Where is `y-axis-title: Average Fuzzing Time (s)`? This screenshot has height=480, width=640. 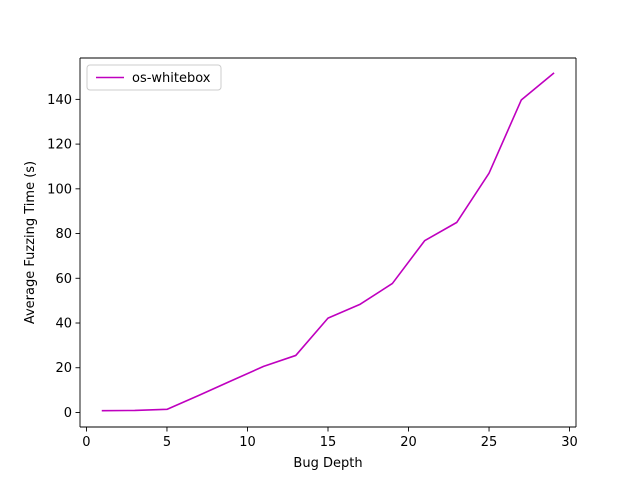
y-axis-title: Average Fuzzing Time (s) is located at coordinates (30, 242).